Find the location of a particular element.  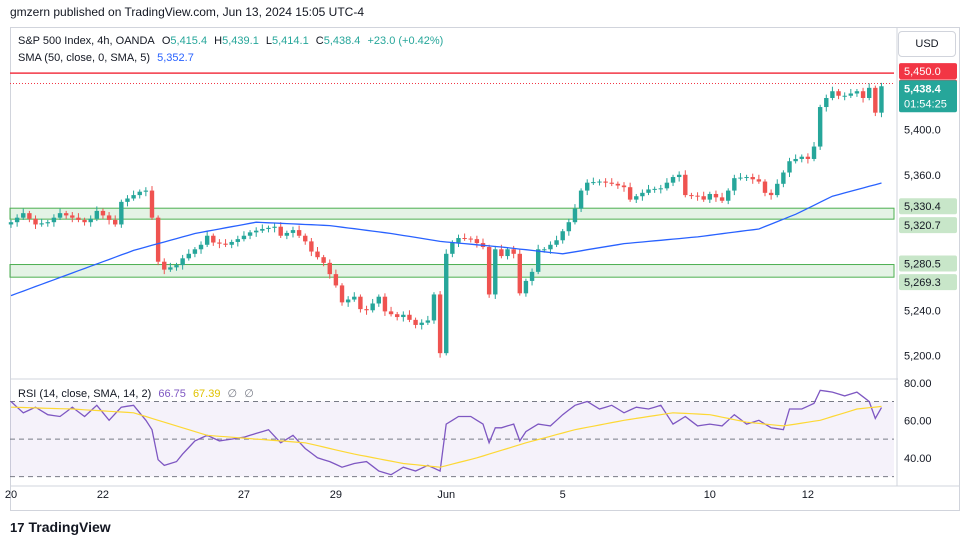

rsi-tick-label: 80.00 is located at coordinates (918, 384).